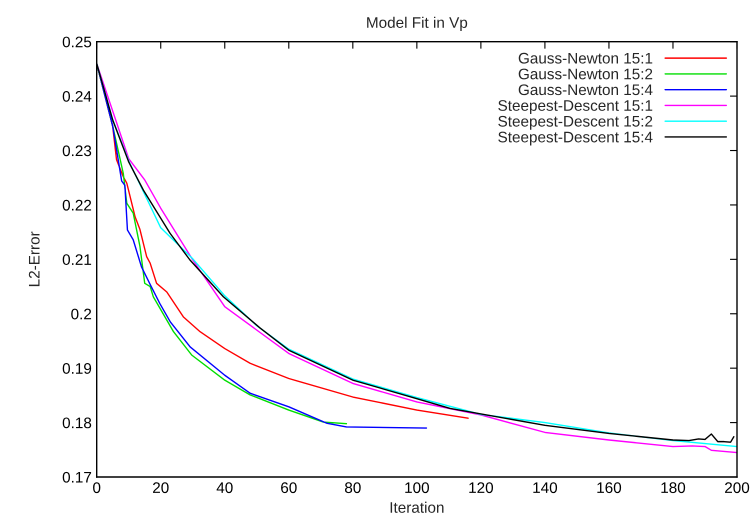 The height and width of the screenshot is (526, 756). Describe the element at coordinates (417, 488) in the screenshot. I see `x-tick-label: 100` at that location.